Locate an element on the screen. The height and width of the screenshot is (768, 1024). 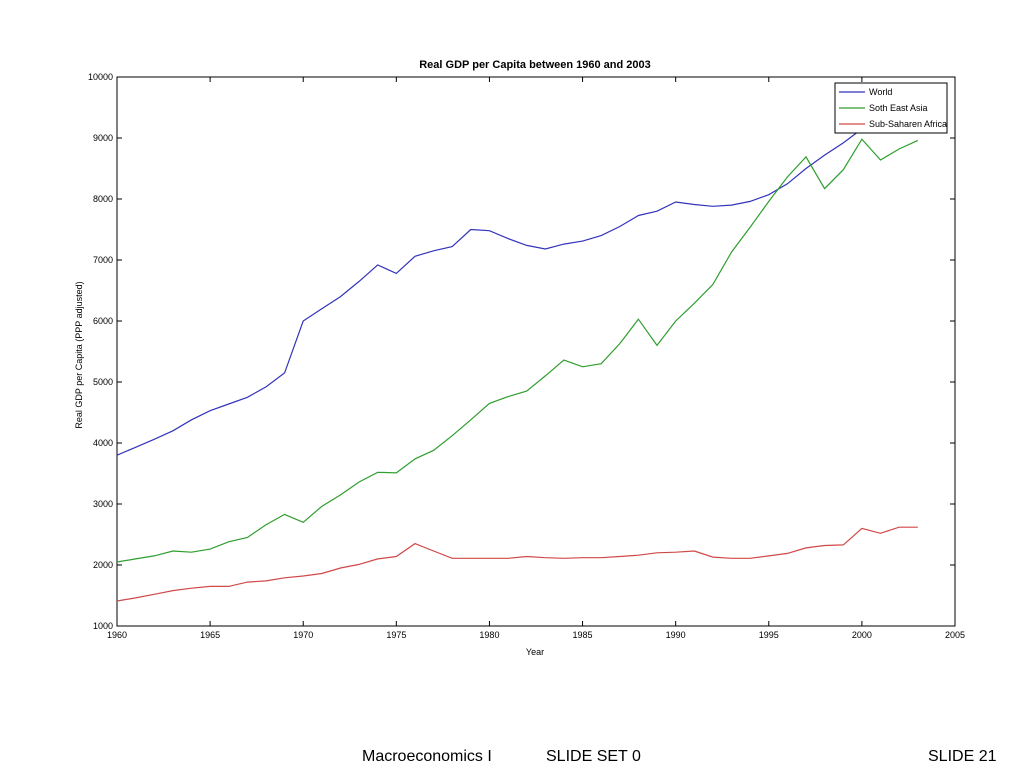
y-tick-label: 8000 is located at coordinates (103, 199).